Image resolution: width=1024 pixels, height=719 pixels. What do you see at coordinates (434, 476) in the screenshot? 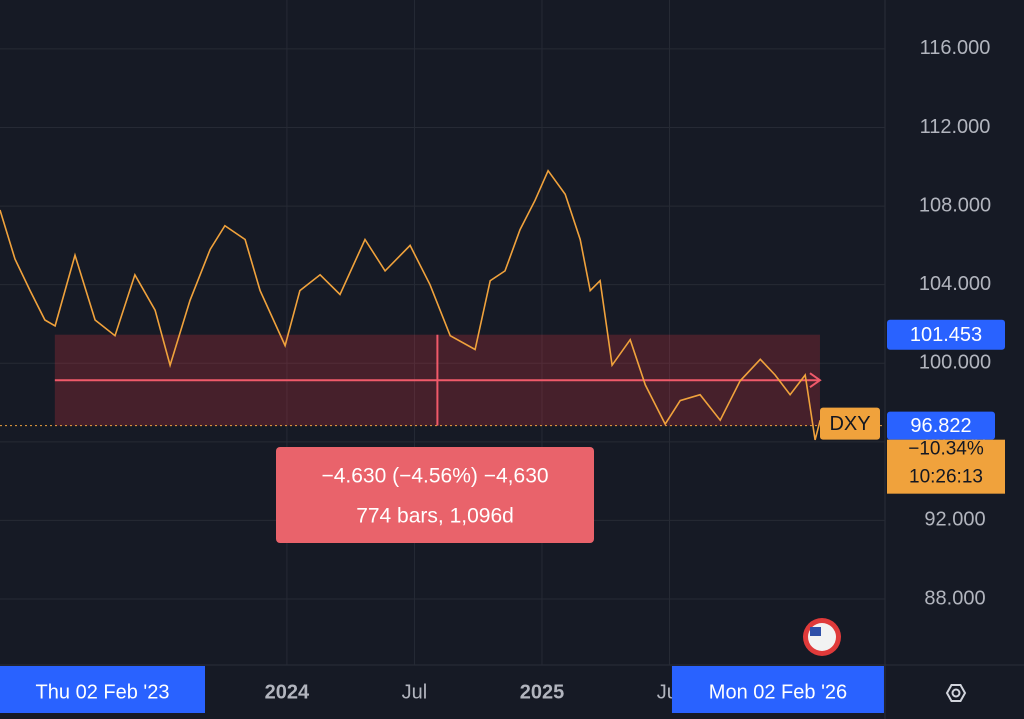
I see `measure-change: −4.630 (−4.56%) −4,630` at bounding box center [434, 476].